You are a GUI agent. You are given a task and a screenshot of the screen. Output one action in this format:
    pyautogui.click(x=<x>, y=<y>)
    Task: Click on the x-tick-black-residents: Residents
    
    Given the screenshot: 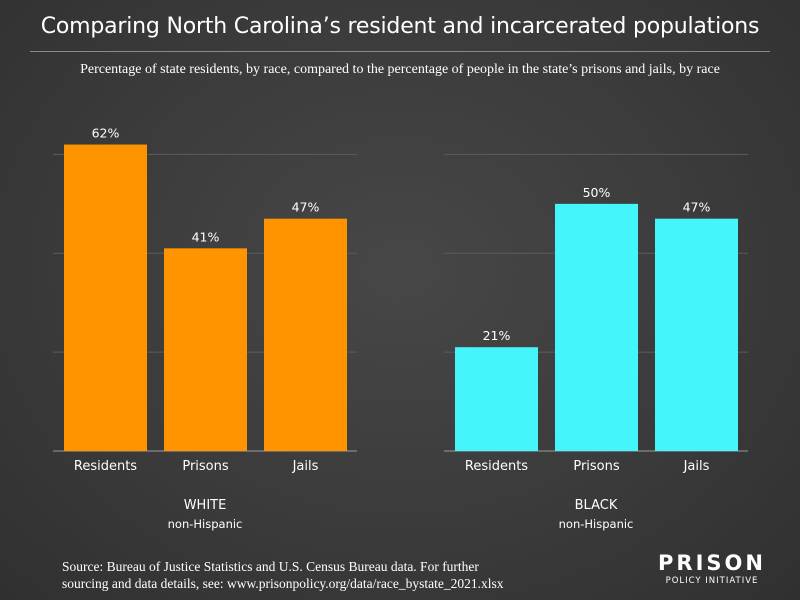 What is the action you would take?
    pyautogui.click(x=496, y=466)
    